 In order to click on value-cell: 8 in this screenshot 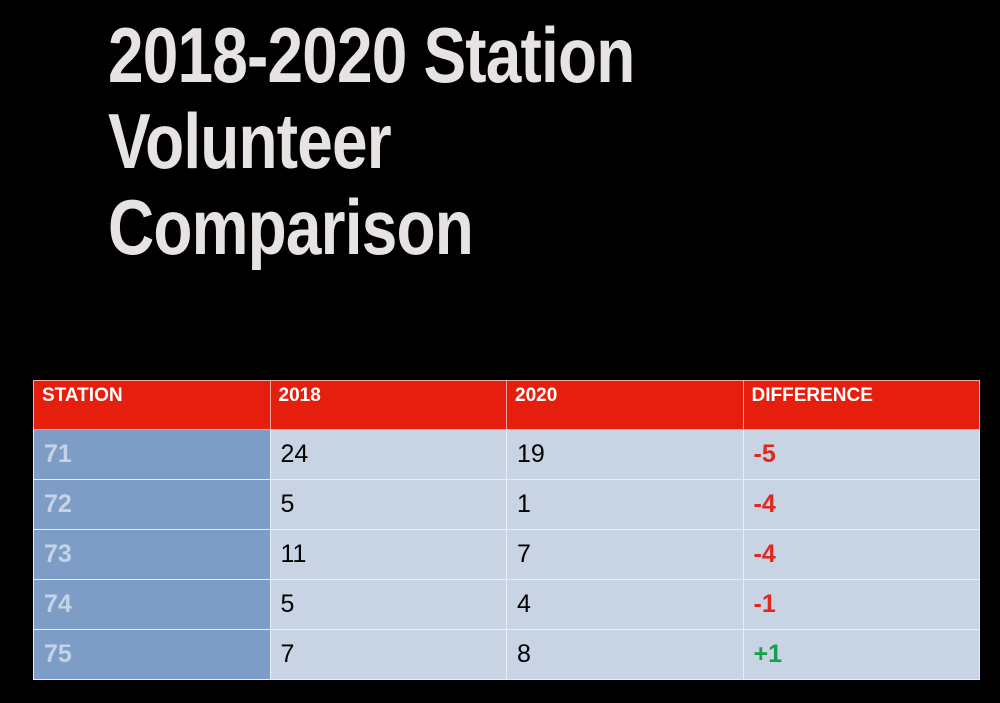, I will do `click(625, 654)`.